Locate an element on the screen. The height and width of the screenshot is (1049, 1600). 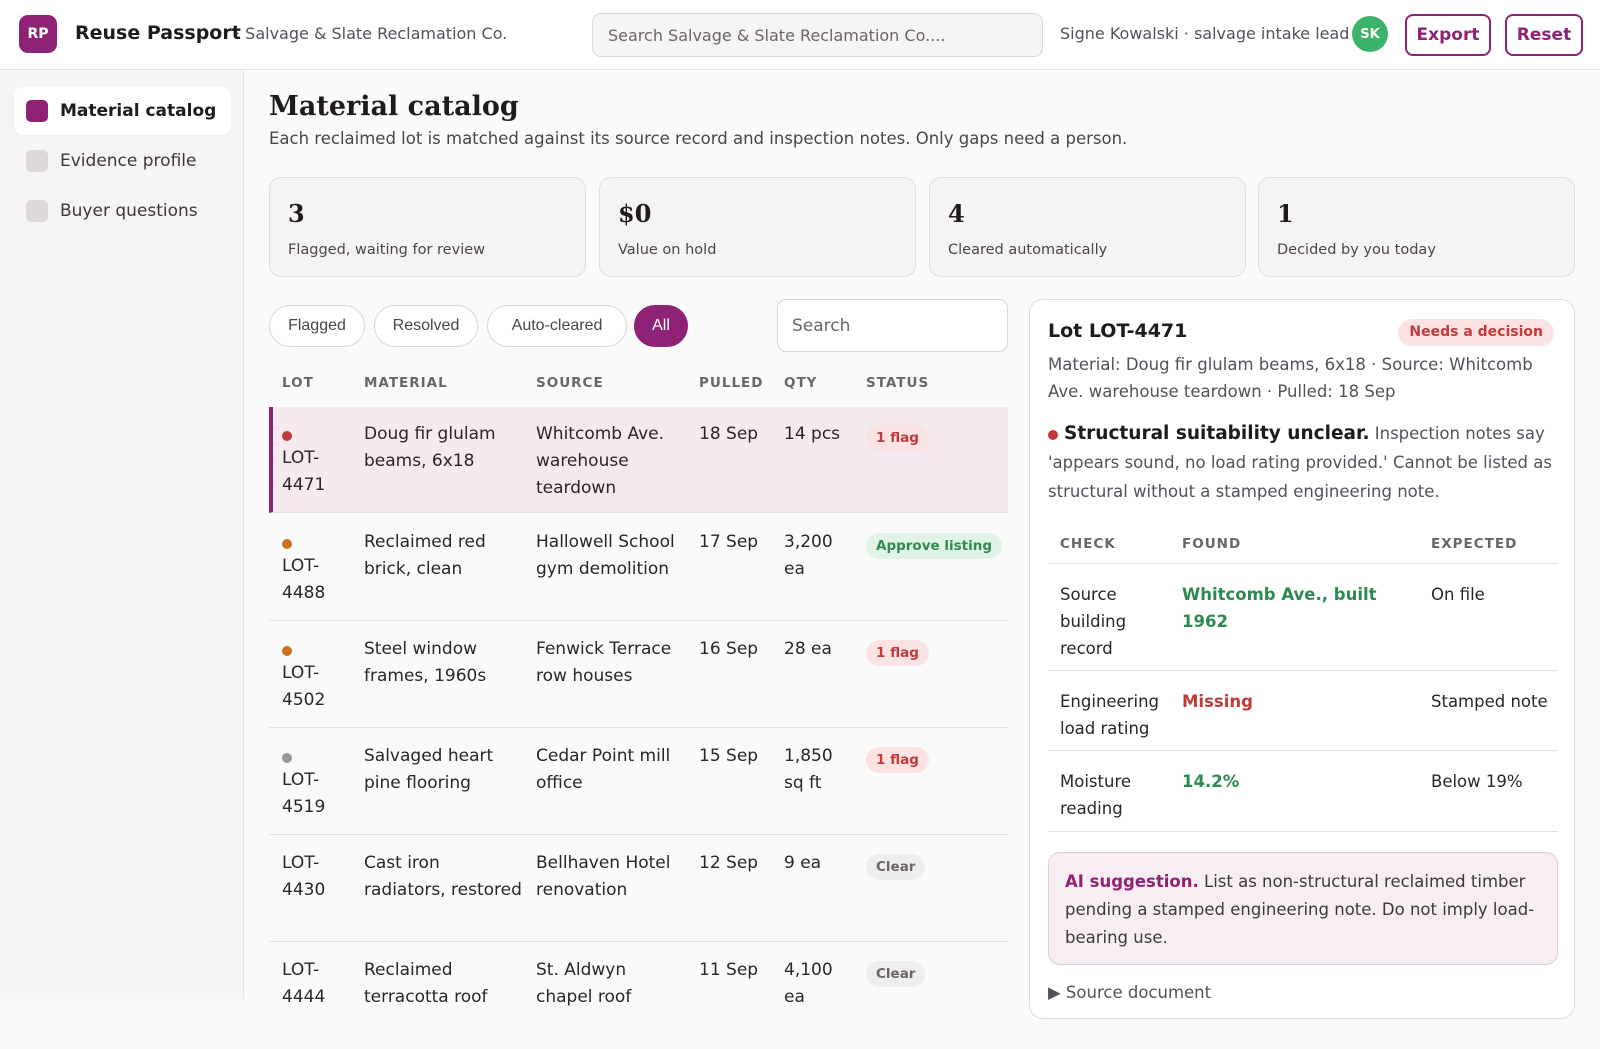
lot-id: LOT-4444 is located at coordinates (304, 983).